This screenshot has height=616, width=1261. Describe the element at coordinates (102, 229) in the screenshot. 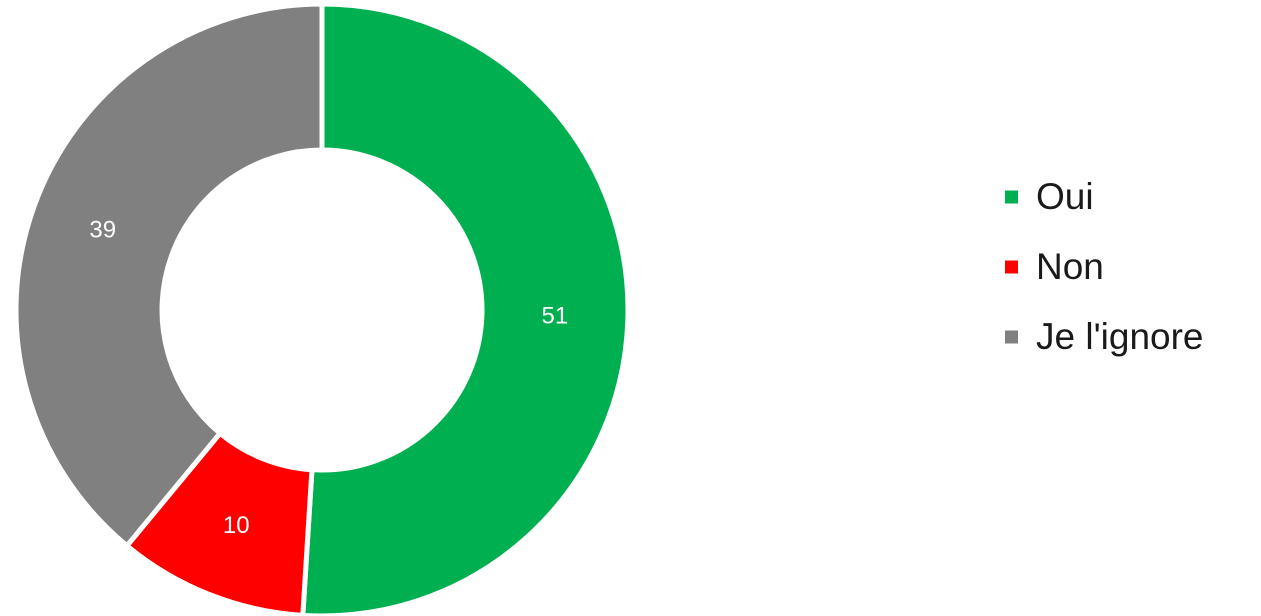

I see `slice-label-je-l-ignore: 39` at that location.